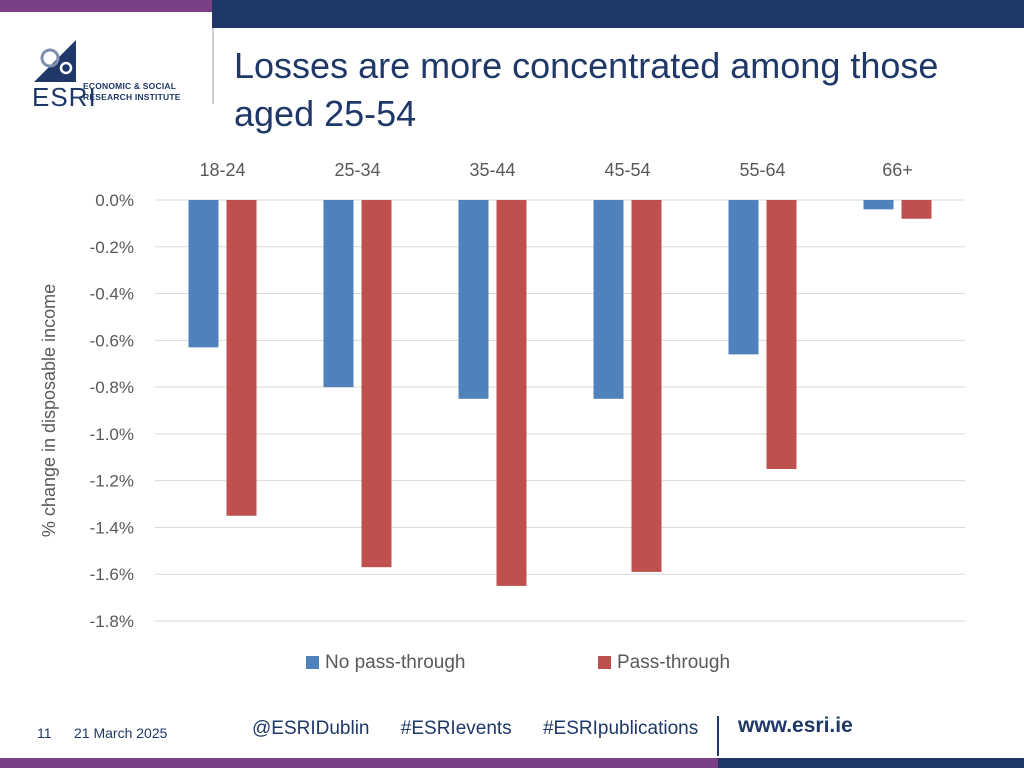 This screenshot has width=1024, height=768. What do you see at coordinates (112, 247) in the screenshot?
I see `y-tick-label: -0.2%` at bounding box center [112, 247].